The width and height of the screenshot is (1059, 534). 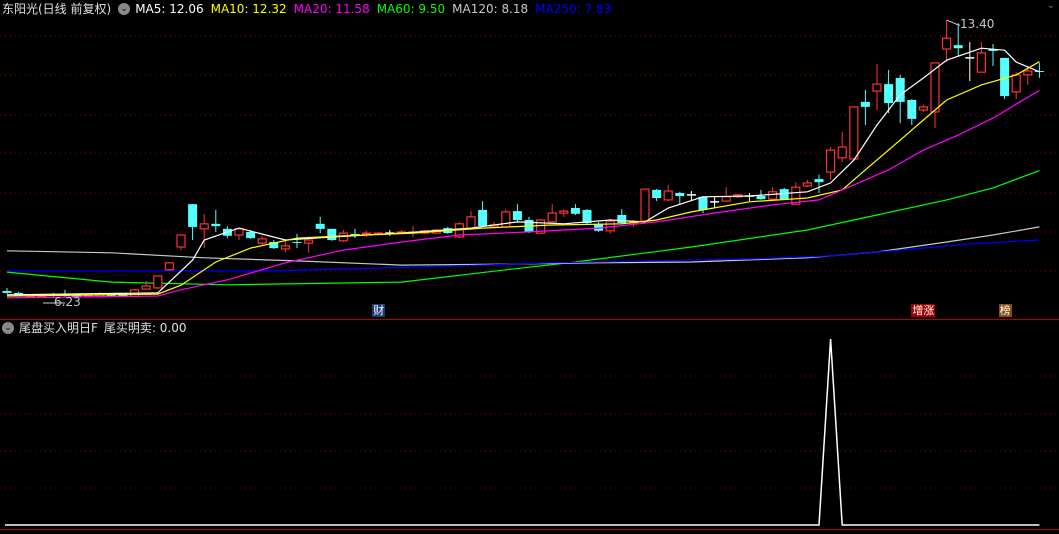 I want to click on ma120-label: MA120: 8.18, so click(x=490, y=9).